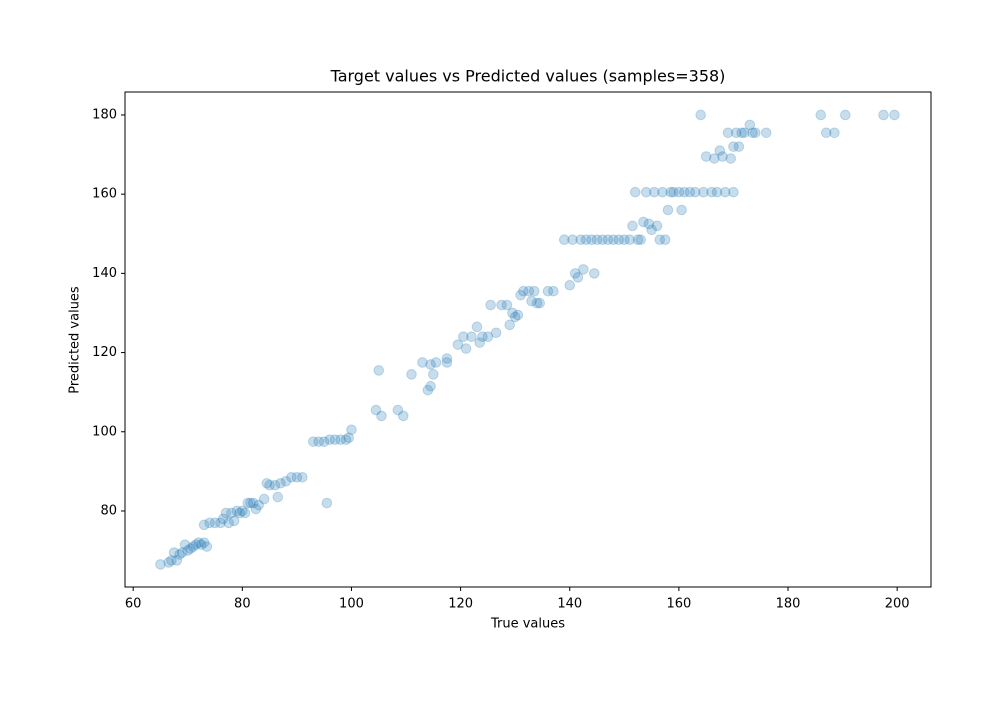 This screenshot has width=1000, height=704. Describe the element at coordinates (104, 273) in the screenshot. I see `y-tick-label: 140` at that location.